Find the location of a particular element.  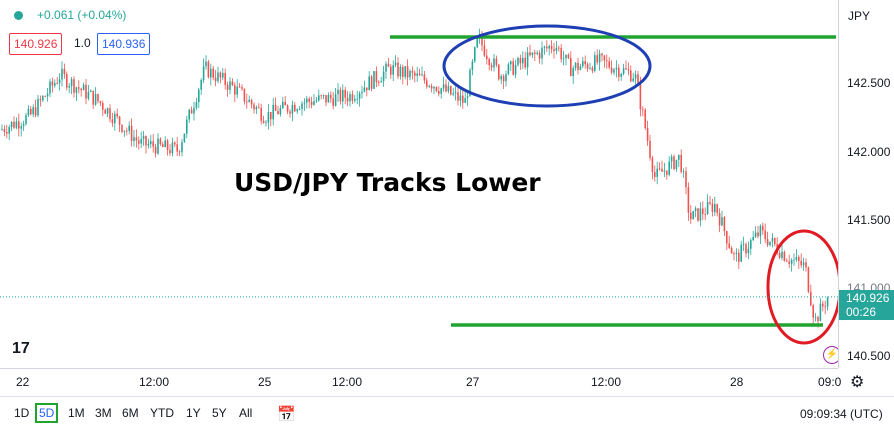

spread-value: 1.0 is located at coordinates (82, 43).